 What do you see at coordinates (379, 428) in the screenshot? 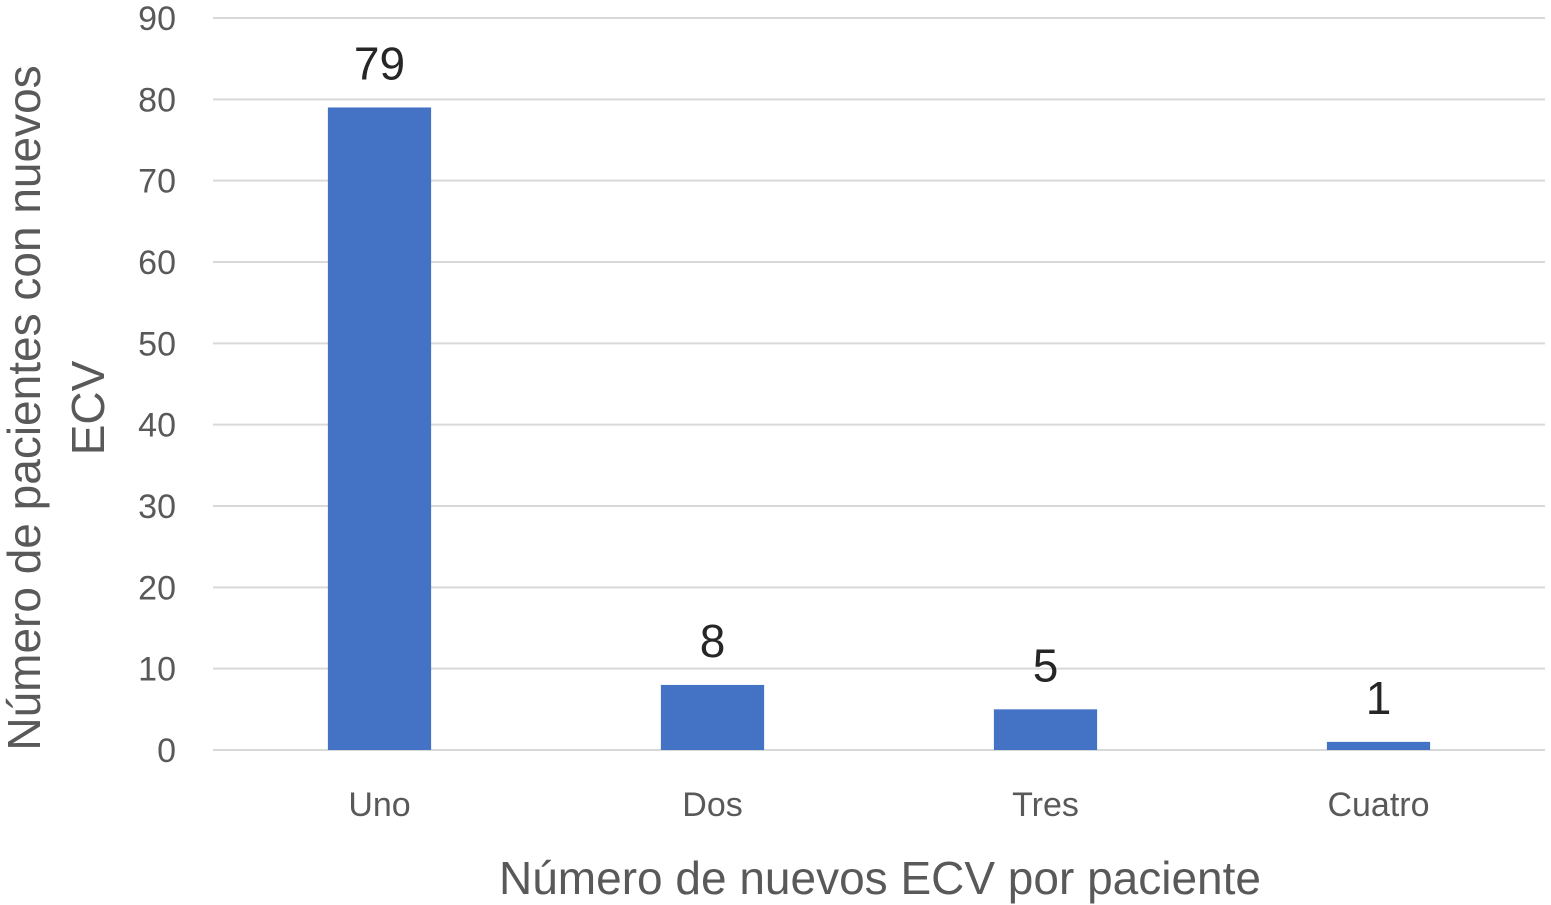
I see `bar-uno` at bounding box center [379, 428].